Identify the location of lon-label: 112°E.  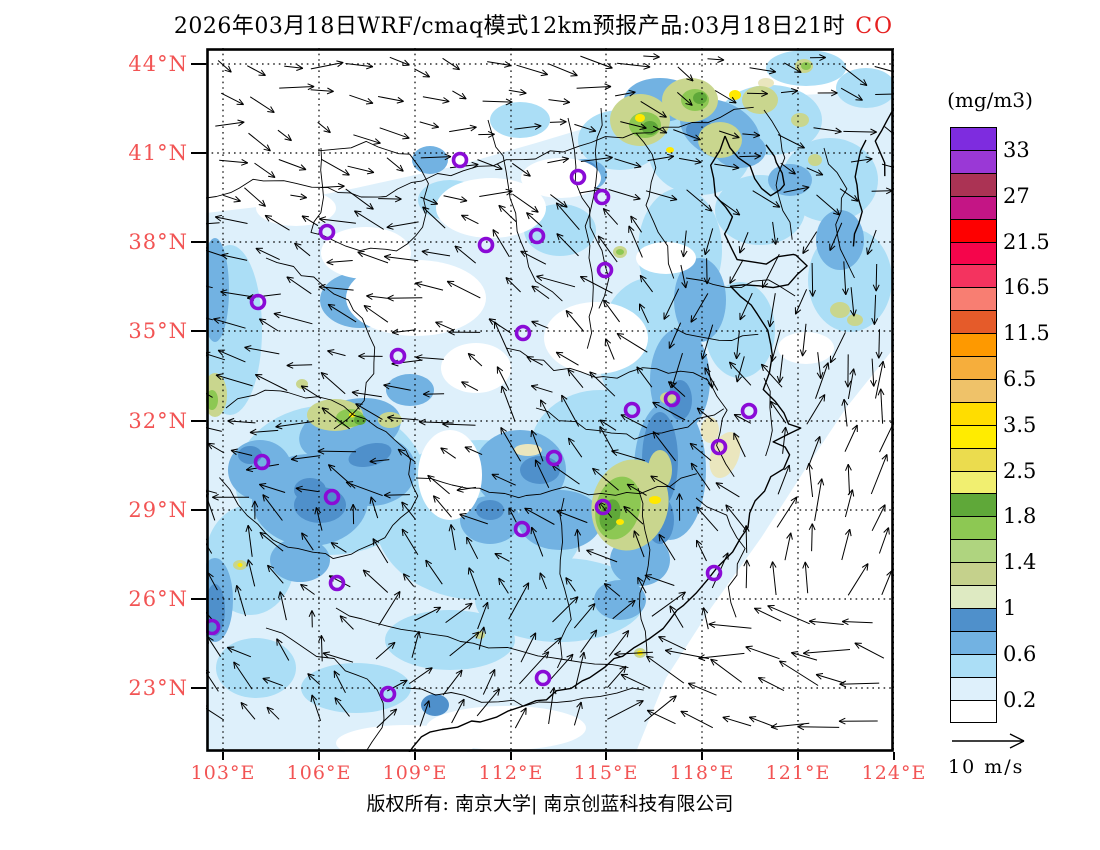
(511, 773).